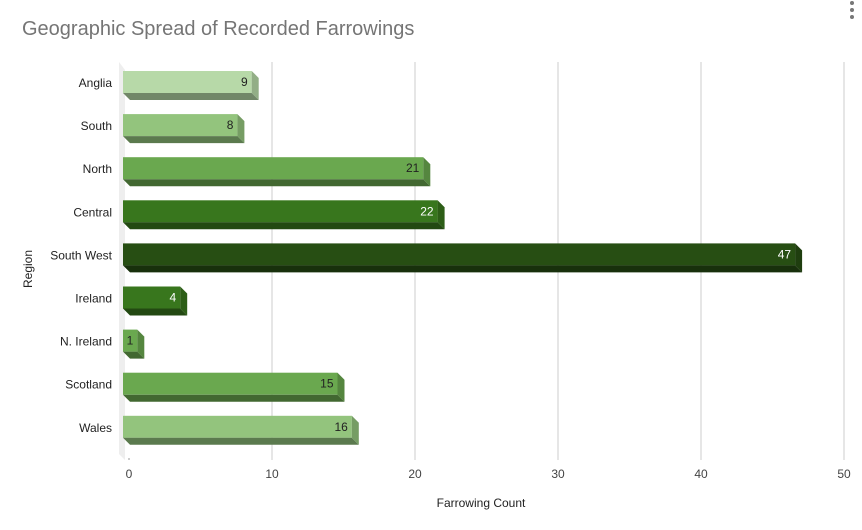 The height and width of the screenshot is (530, 862). I want to click on x-tick-label: 10, so click(272, 474).